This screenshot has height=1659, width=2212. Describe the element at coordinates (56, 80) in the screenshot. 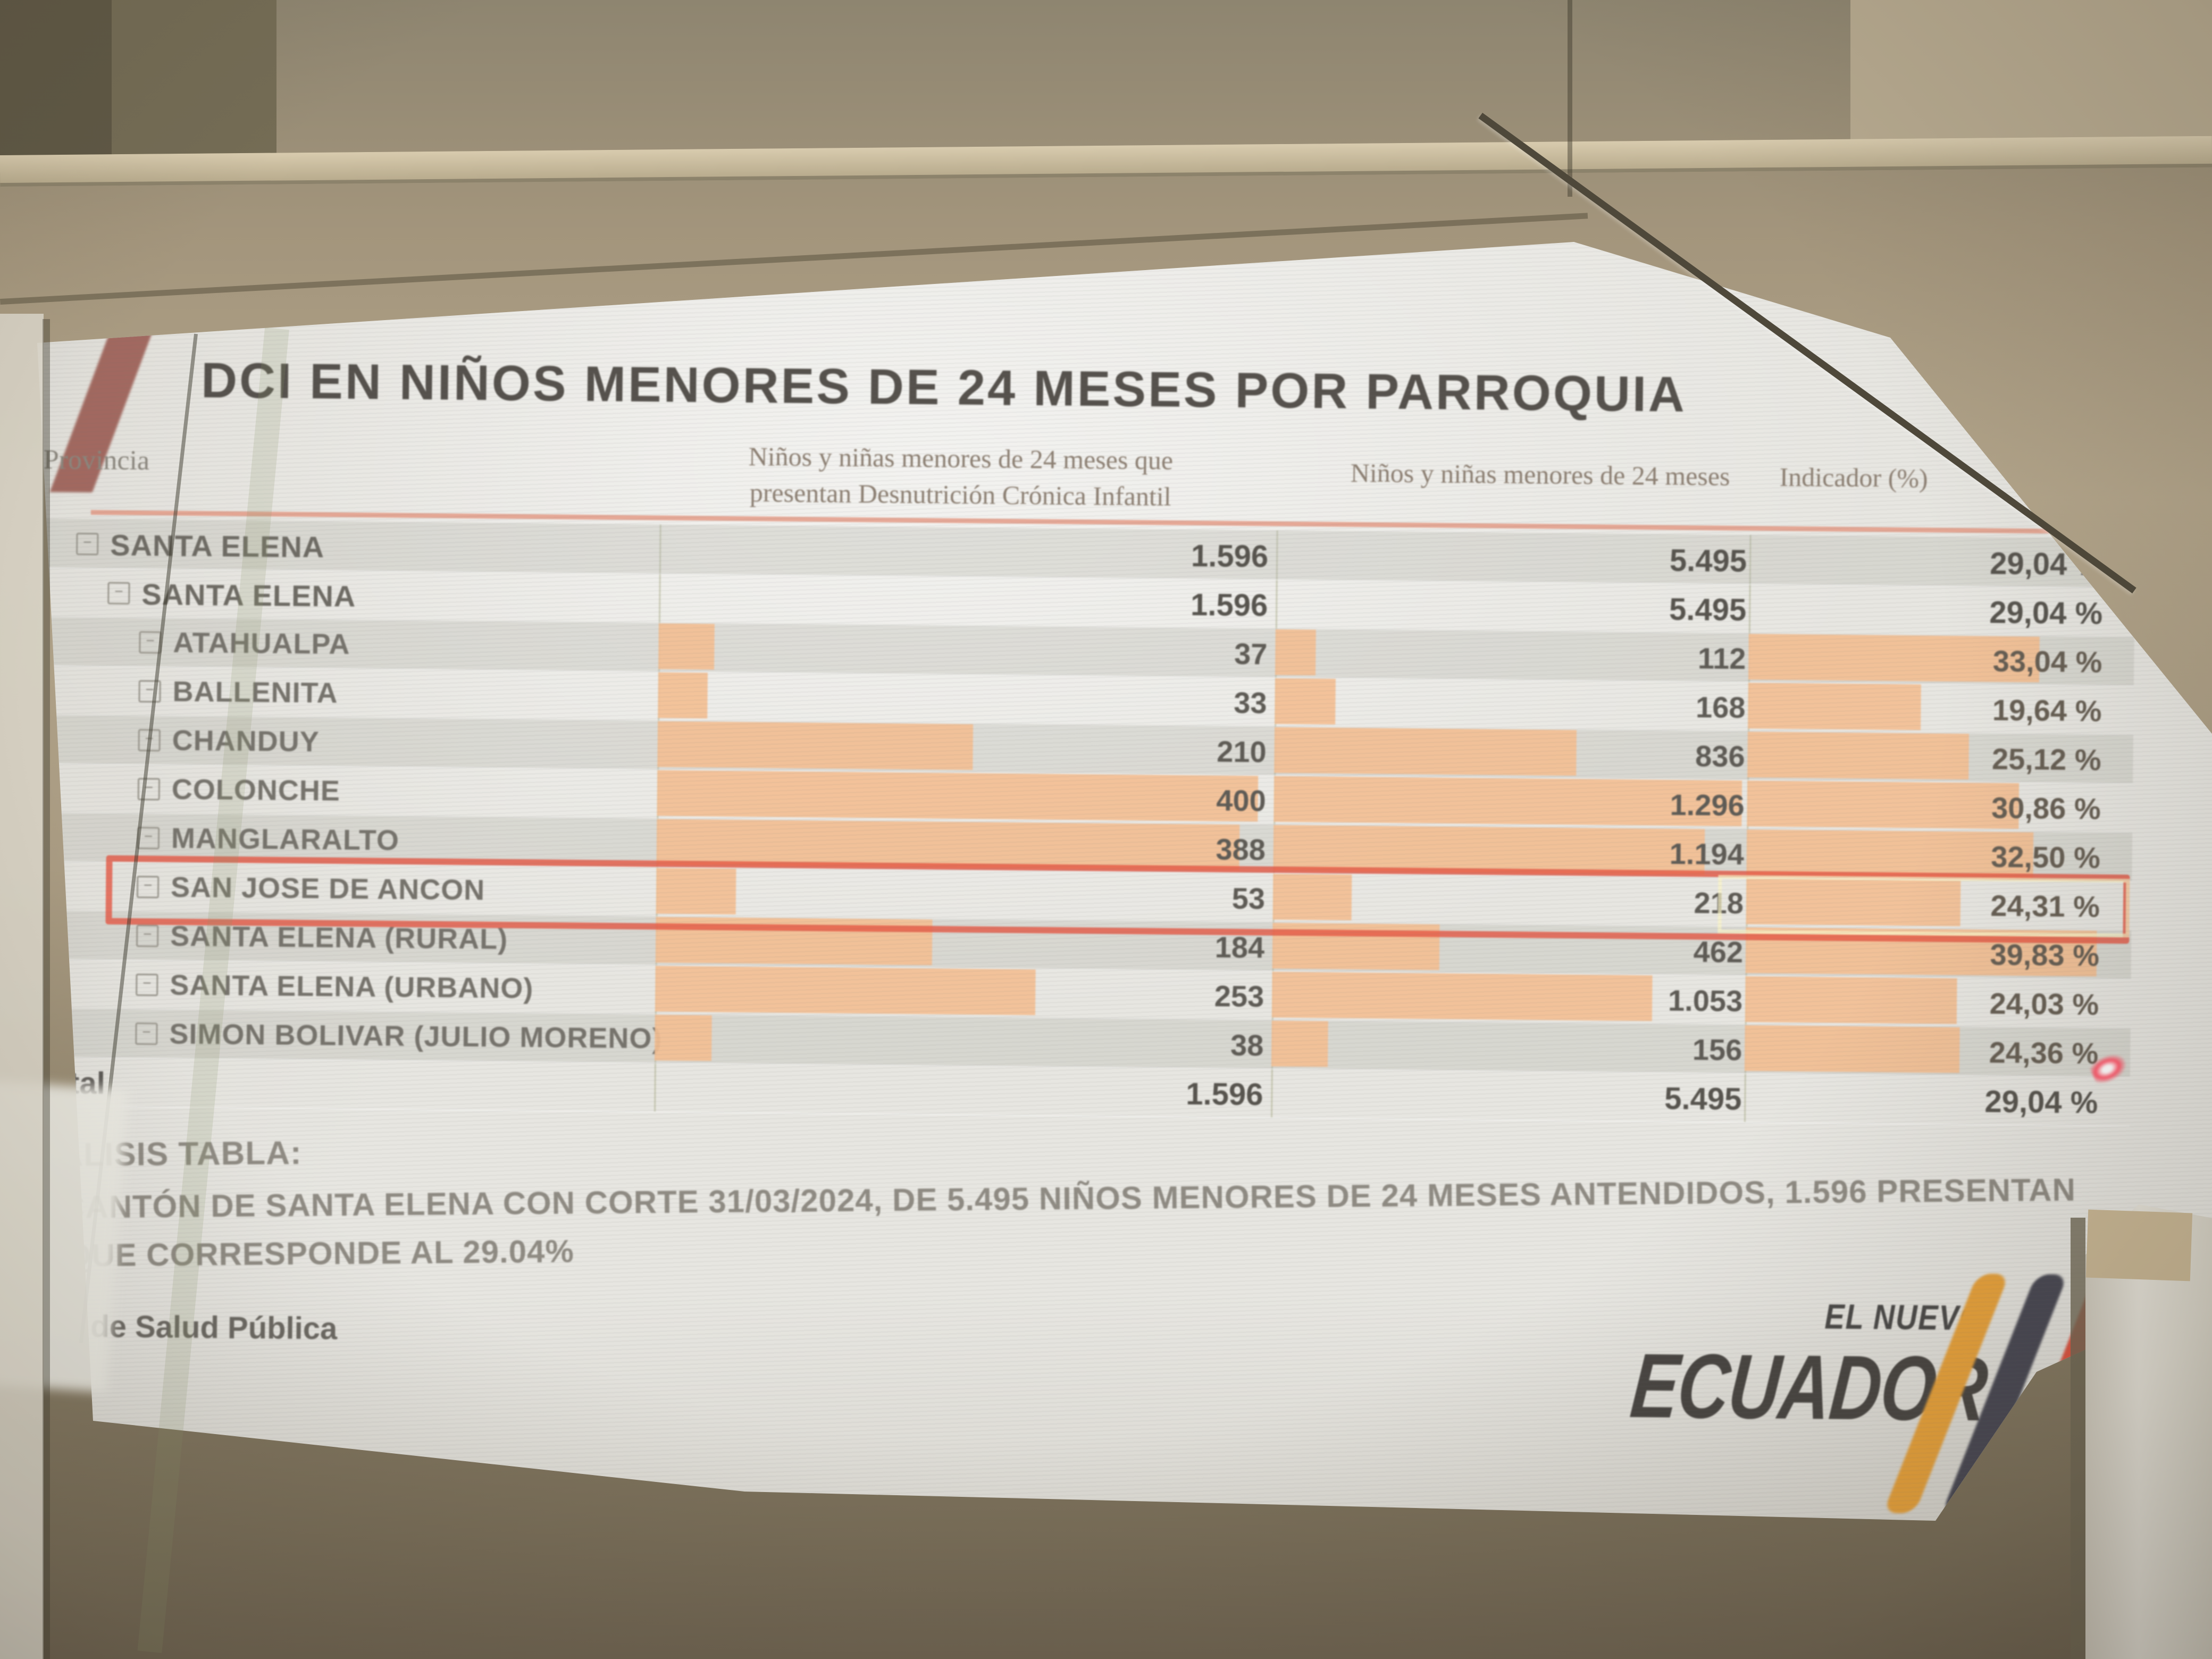

I see `wall-dark-corner` at that location.